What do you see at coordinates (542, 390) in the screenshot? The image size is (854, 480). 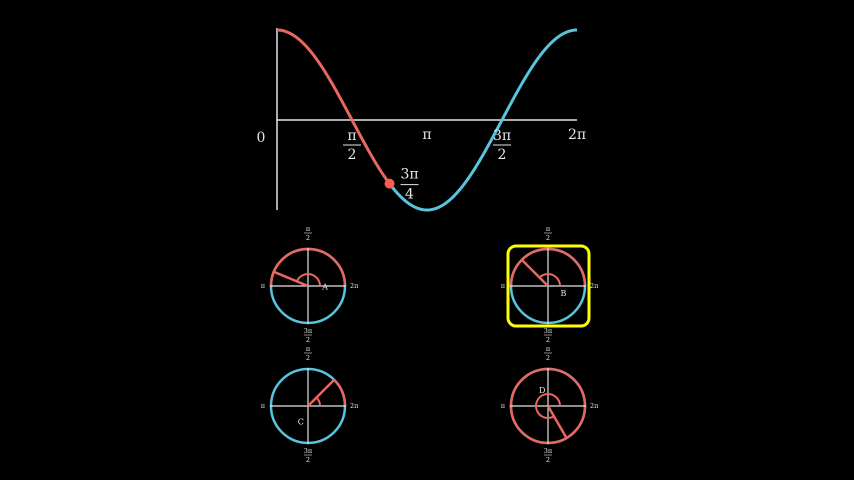 I see `circle-letter-label: D` at bounding box center [542, 390].